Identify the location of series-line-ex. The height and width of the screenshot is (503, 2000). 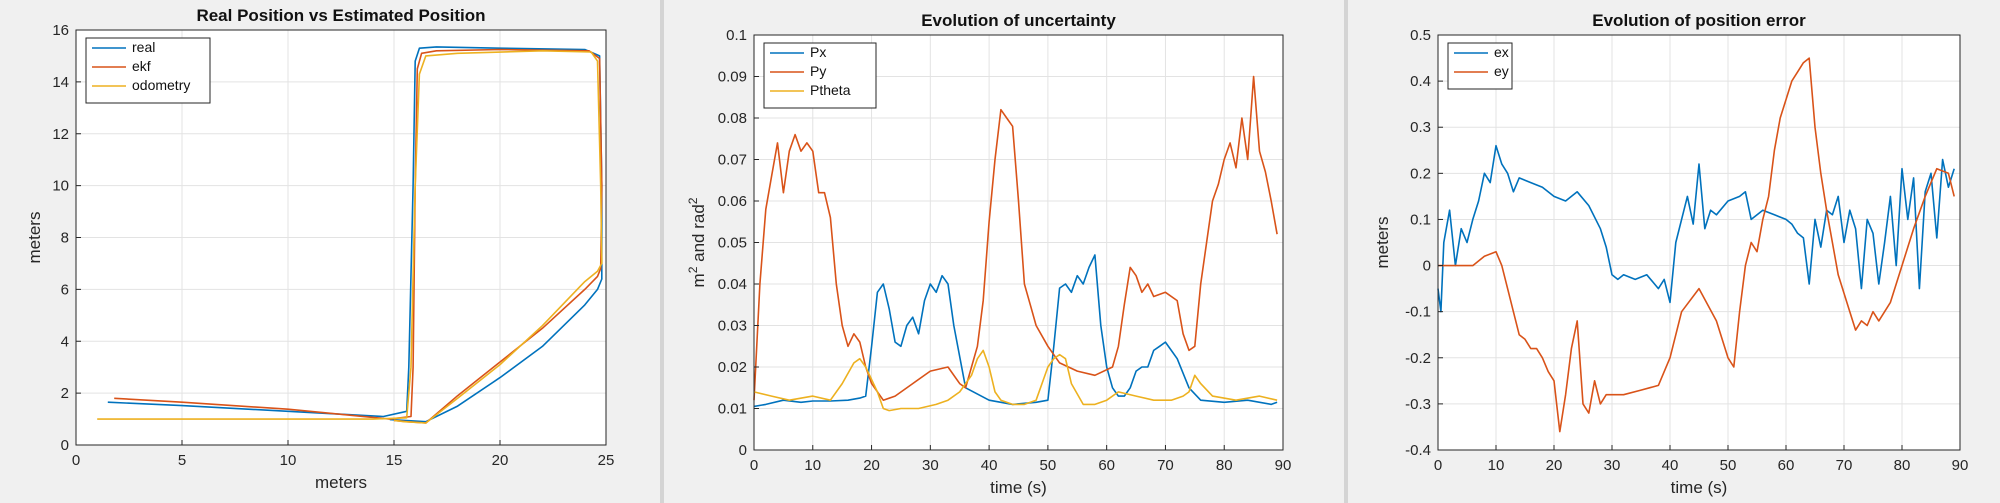
(1696, 228).